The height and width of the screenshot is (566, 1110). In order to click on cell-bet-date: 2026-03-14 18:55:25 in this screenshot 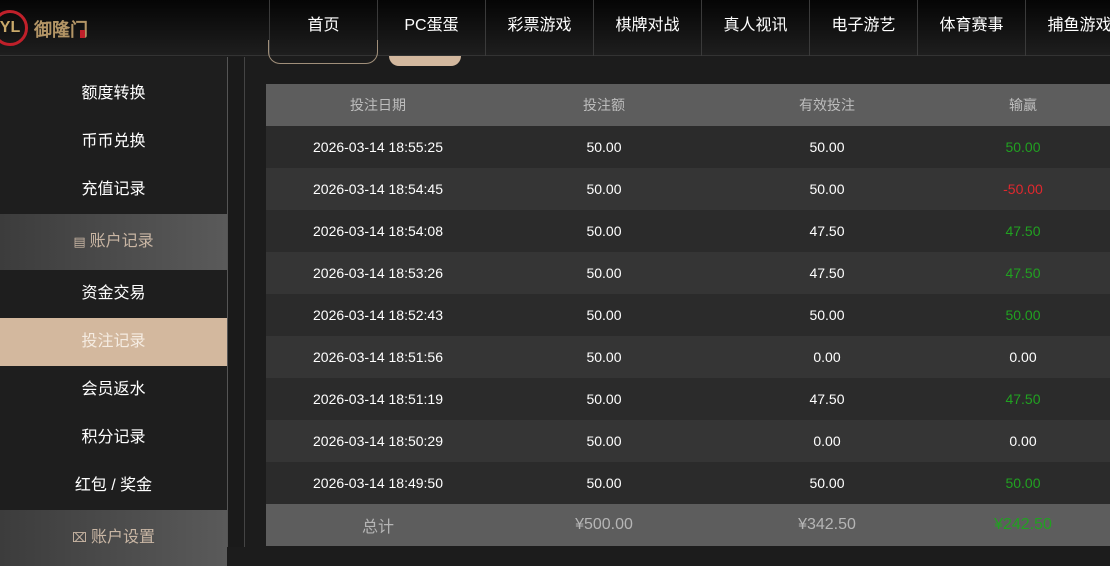, I will do `click(378, 147)`.